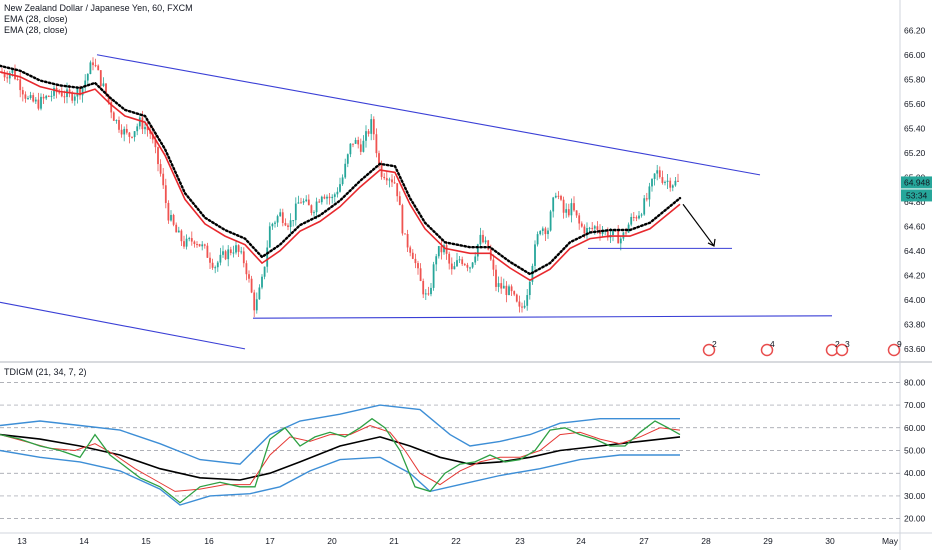  Describe the element at coordinates (895, 348) in the screenshot. I see `event-badge-4: 9` at that location.